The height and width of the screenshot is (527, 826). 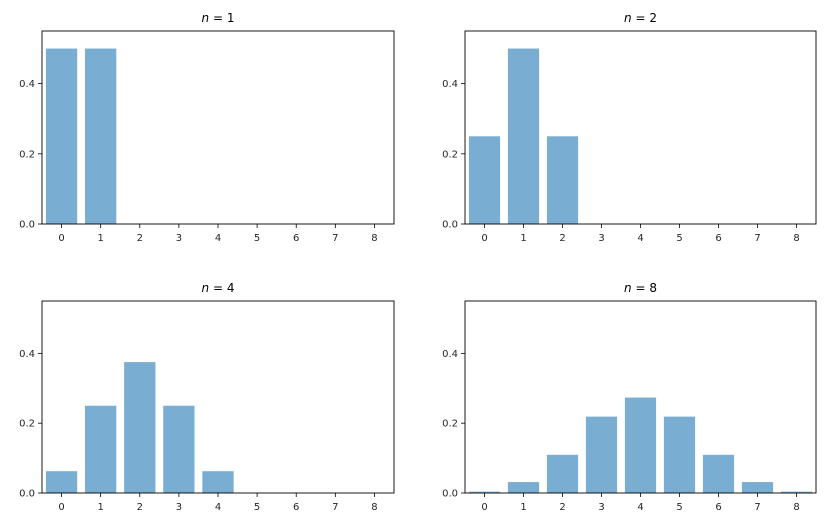 I want to click on subplot-title: n = 1, so click(x=218, y=18).